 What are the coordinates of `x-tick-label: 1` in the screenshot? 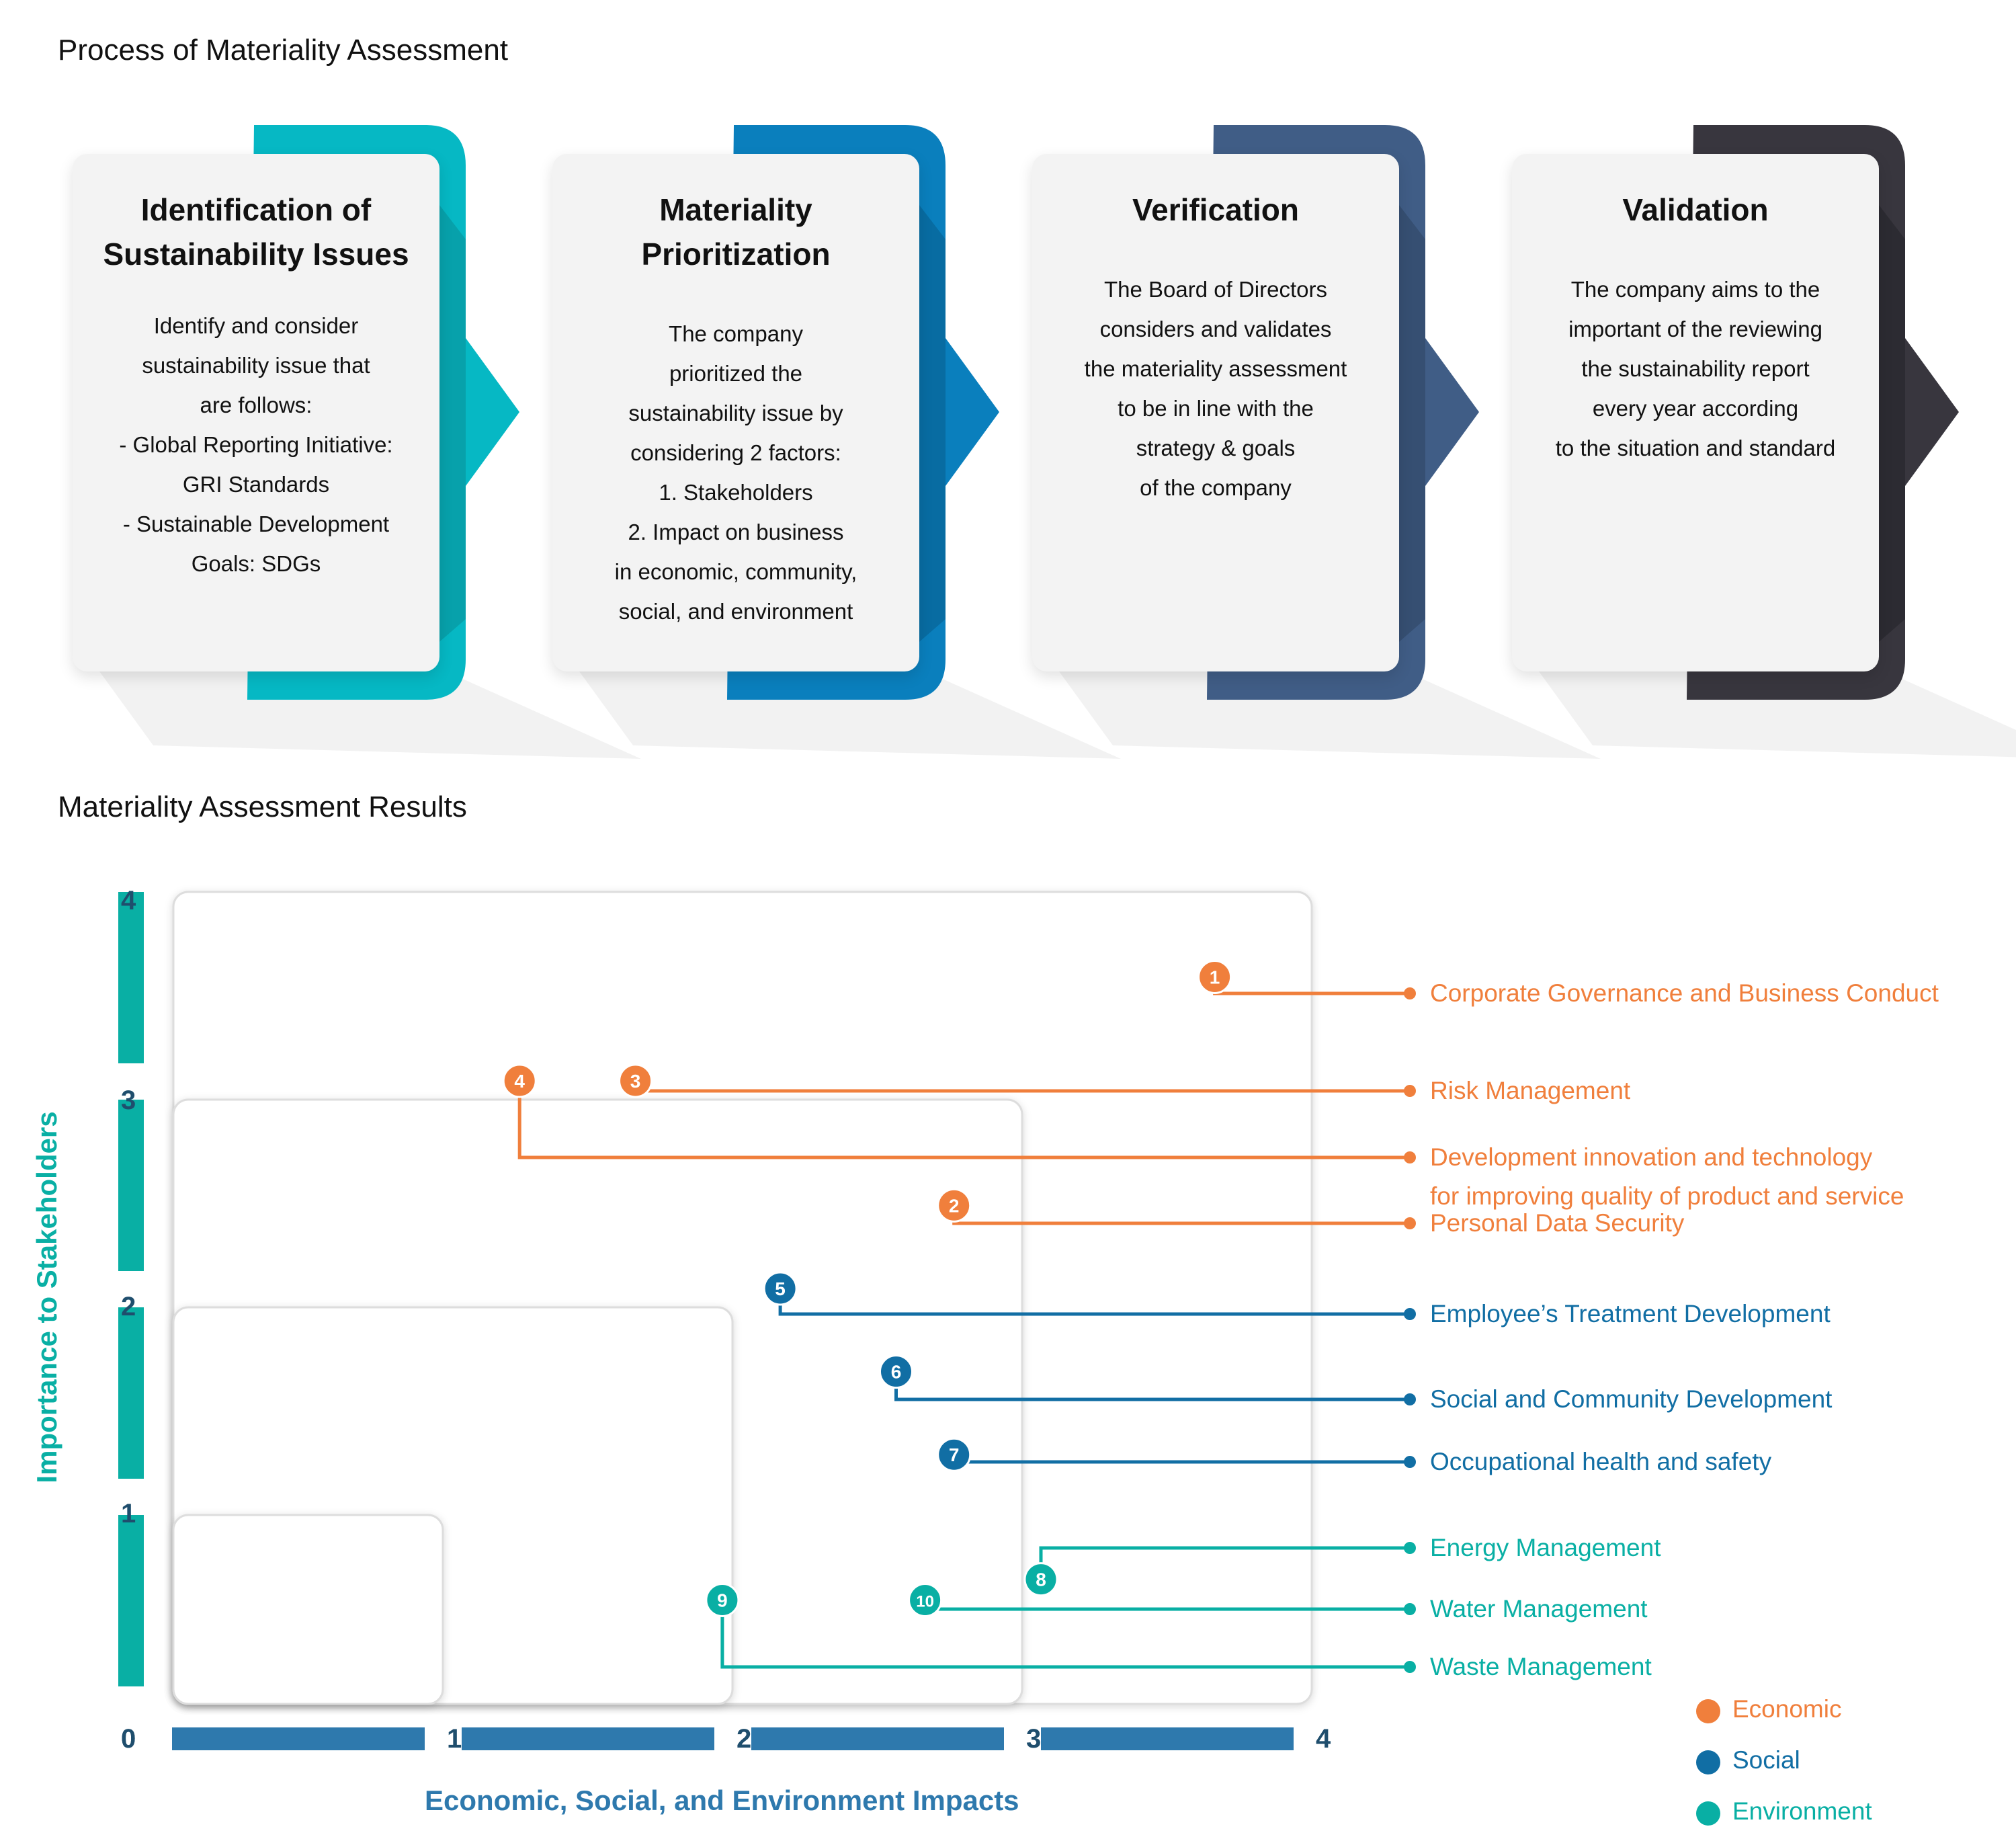 It's located at (455, 1739).